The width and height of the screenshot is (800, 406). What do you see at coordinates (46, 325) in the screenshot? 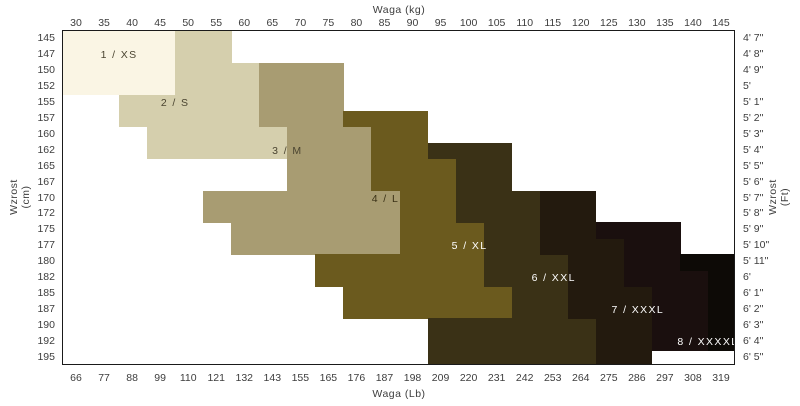
I see `tick-left-190: 190` at bounding box center [46, 325].